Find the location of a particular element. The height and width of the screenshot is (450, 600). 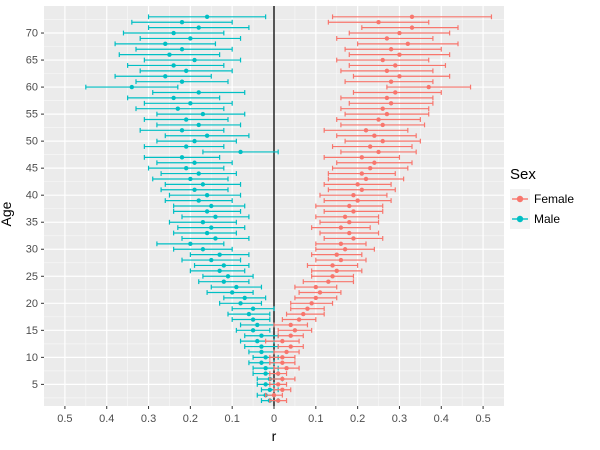

y-axis-title: Age is located at coordinates (7, 214).